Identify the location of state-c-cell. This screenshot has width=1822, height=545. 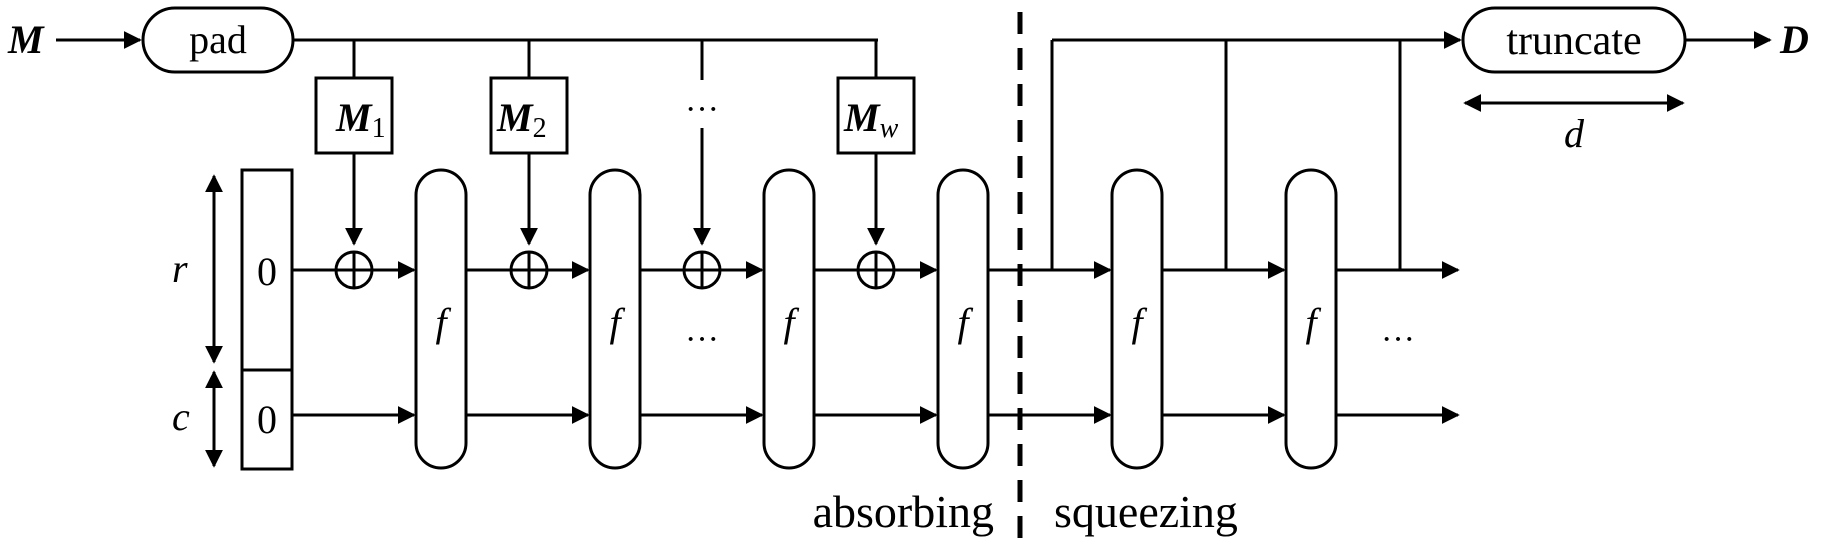
(267, 419).